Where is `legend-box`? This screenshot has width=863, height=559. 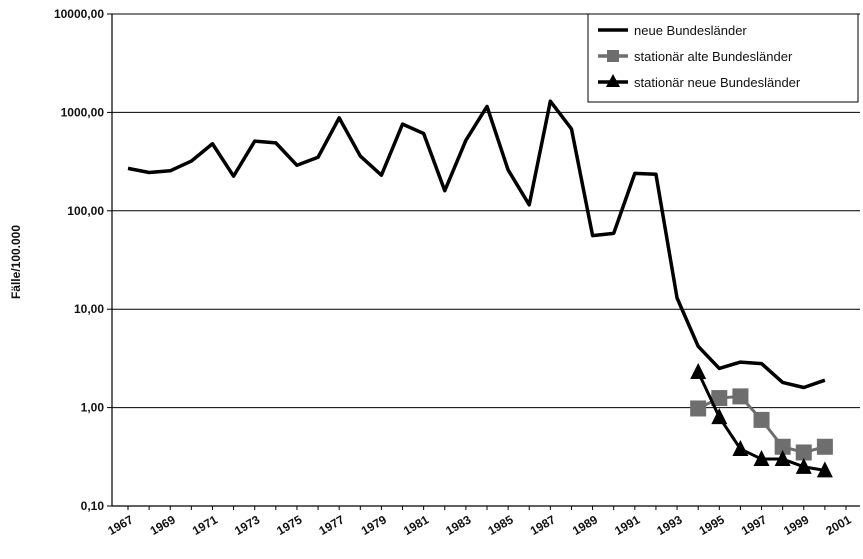
legend-box is located at coordinates (723, 58).